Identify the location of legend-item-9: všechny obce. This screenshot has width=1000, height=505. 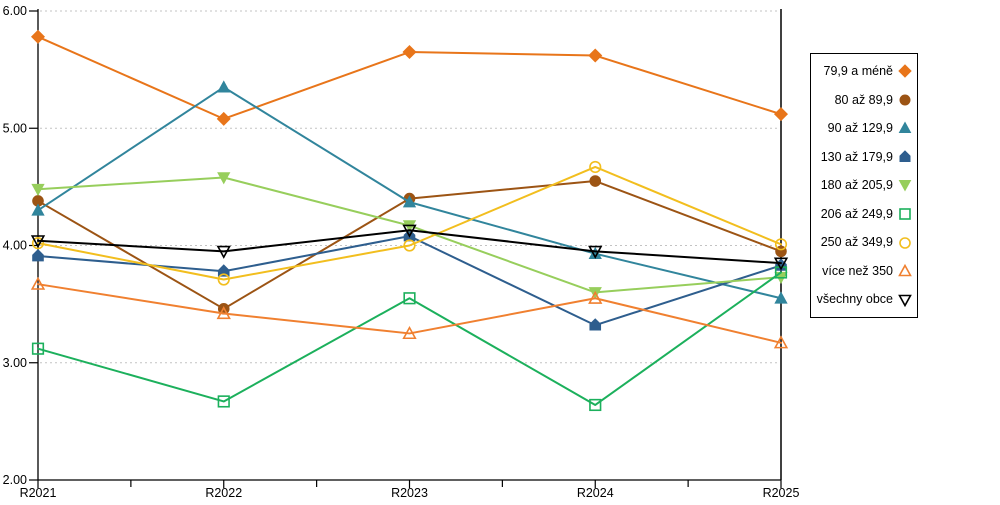
(864, 300).